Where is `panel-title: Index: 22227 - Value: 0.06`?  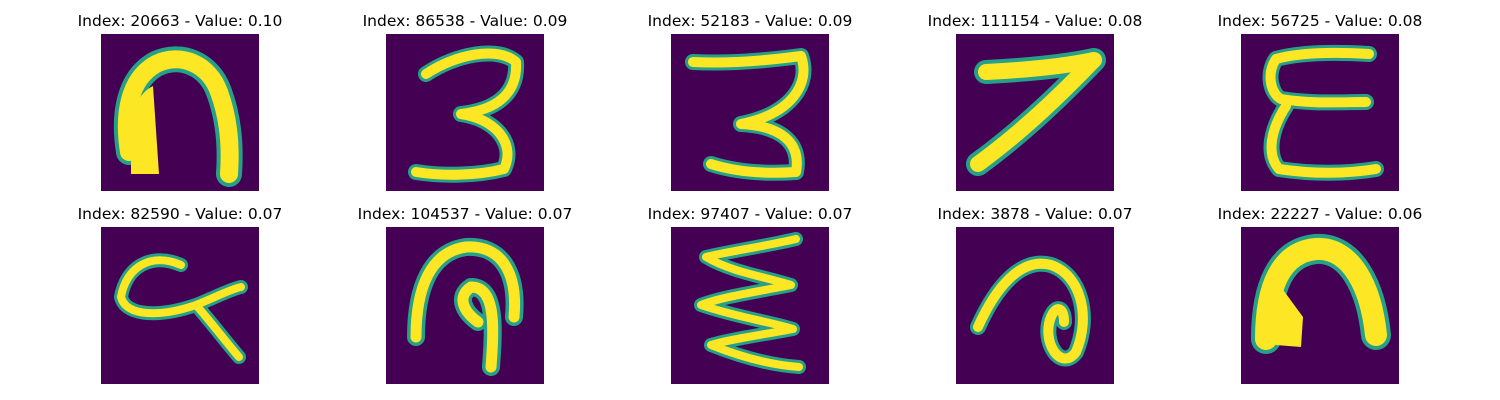
panel-title: Index: 22227 - Value: 0.06 is located at coordinates (1320, 214).